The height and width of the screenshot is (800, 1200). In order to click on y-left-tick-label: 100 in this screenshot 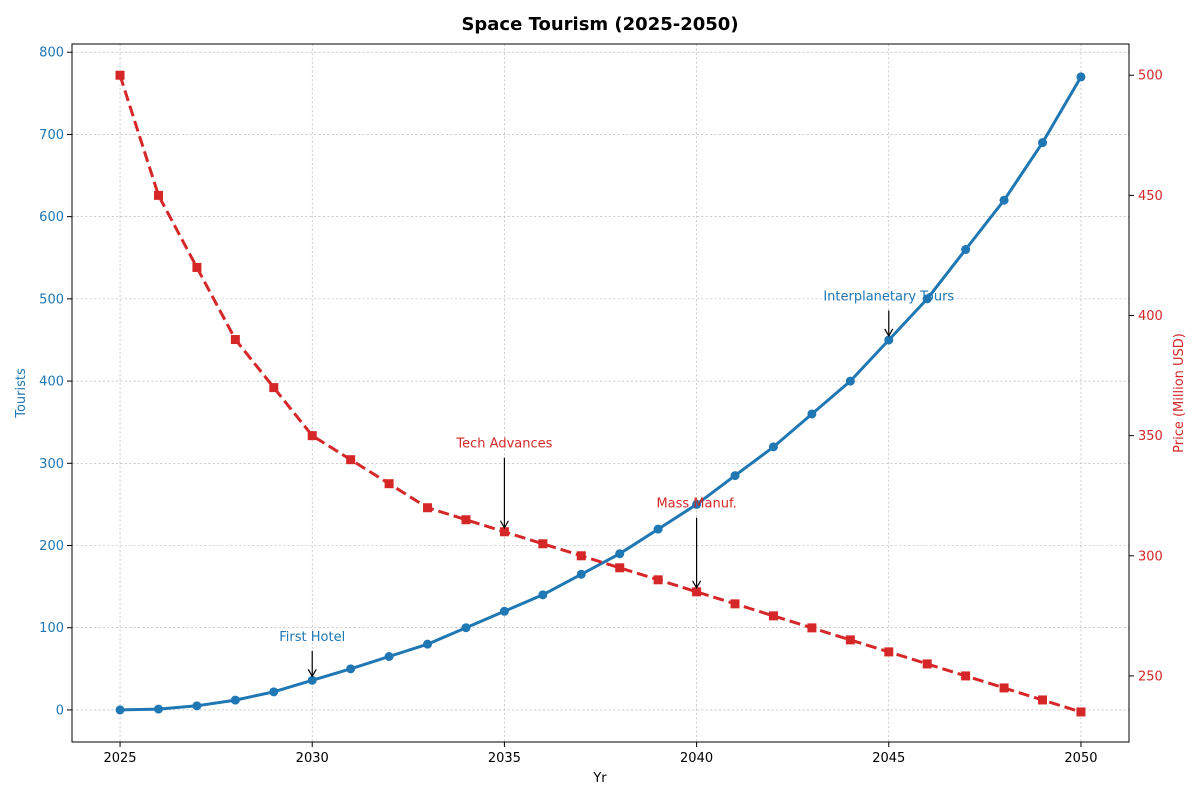, I will do `click(51, 628)`.